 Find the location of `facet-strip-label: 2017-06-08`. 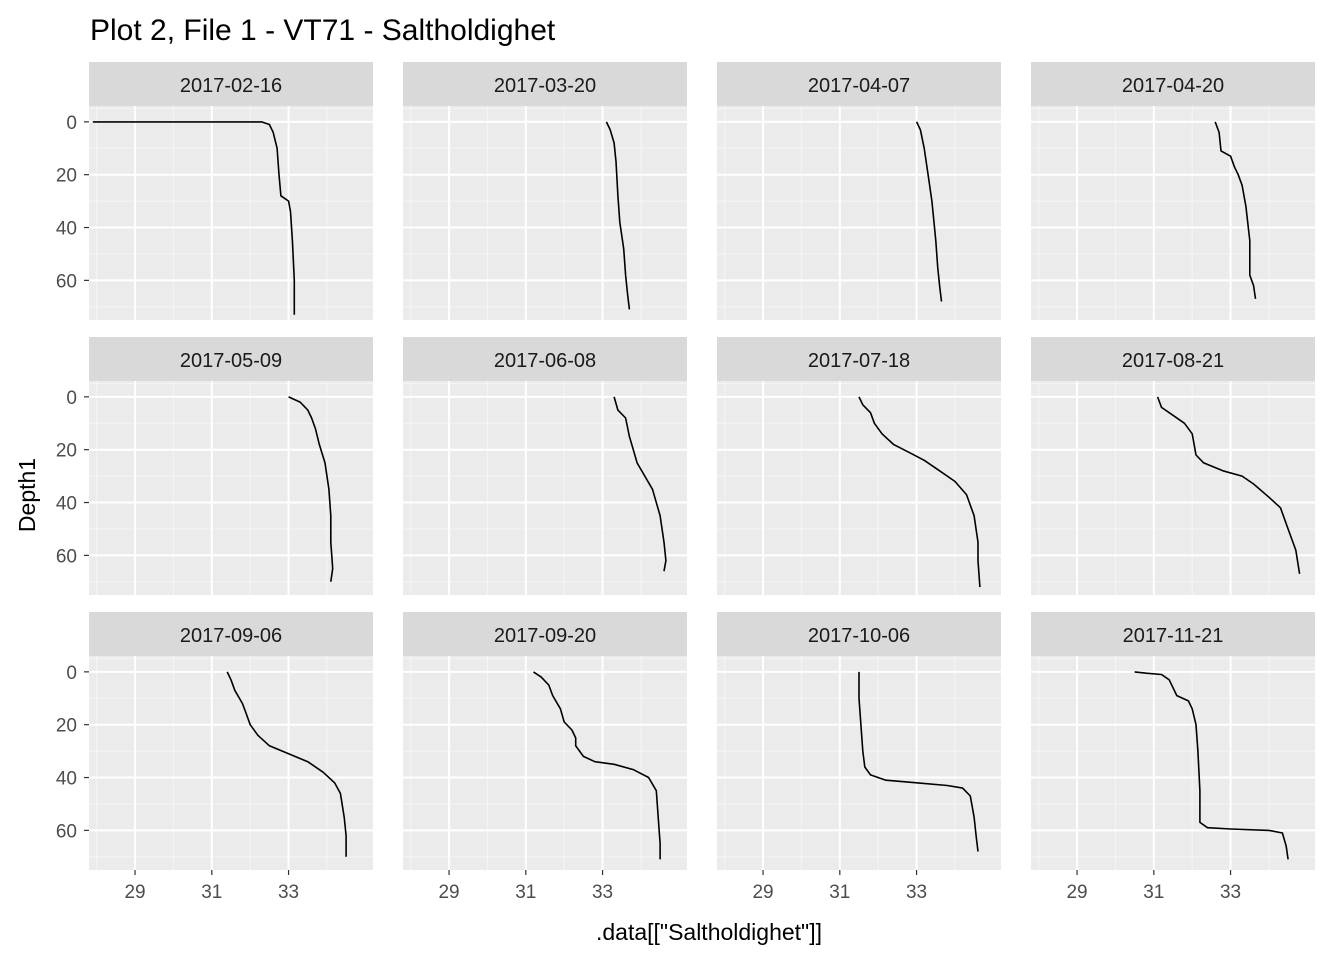

facet-strip-label: 2017-06-08 is located at coordinates (545, 361).